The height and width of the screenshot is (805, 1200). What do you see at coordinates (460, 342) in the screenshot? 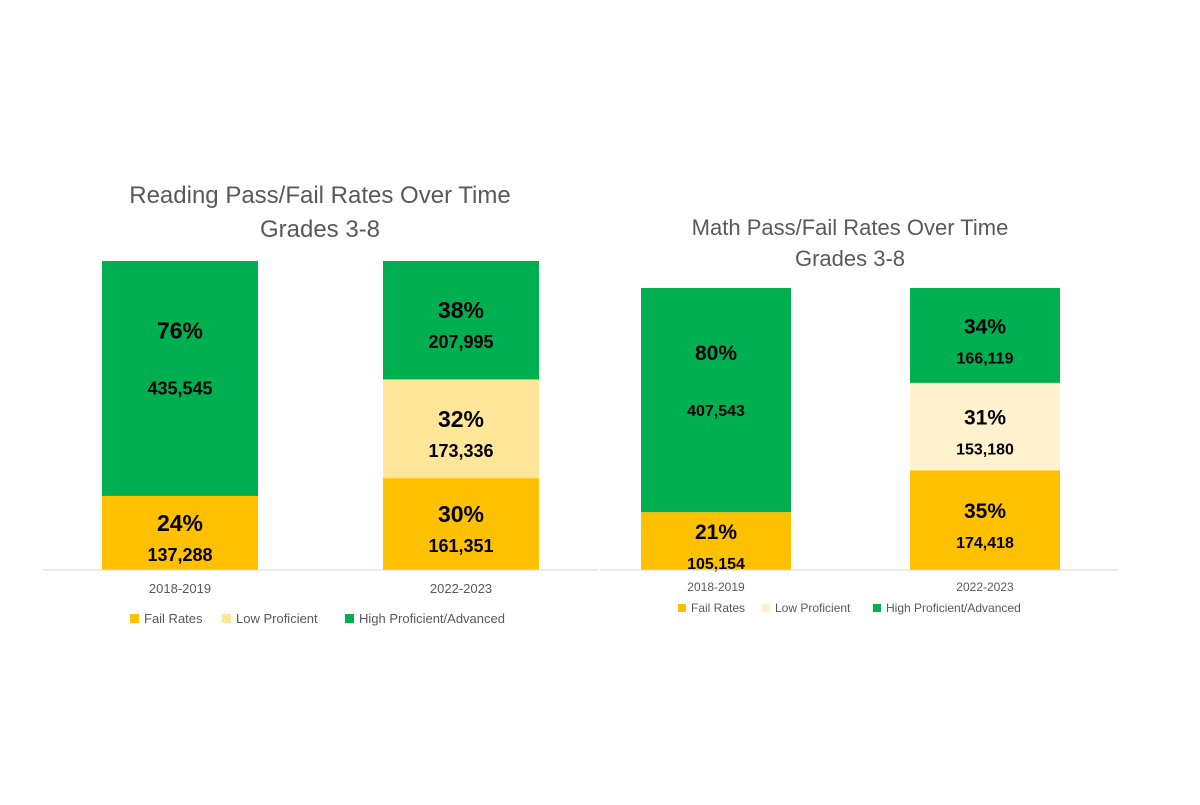
I see `reading-count-label: 207,995` at bounding box center [460, 342].